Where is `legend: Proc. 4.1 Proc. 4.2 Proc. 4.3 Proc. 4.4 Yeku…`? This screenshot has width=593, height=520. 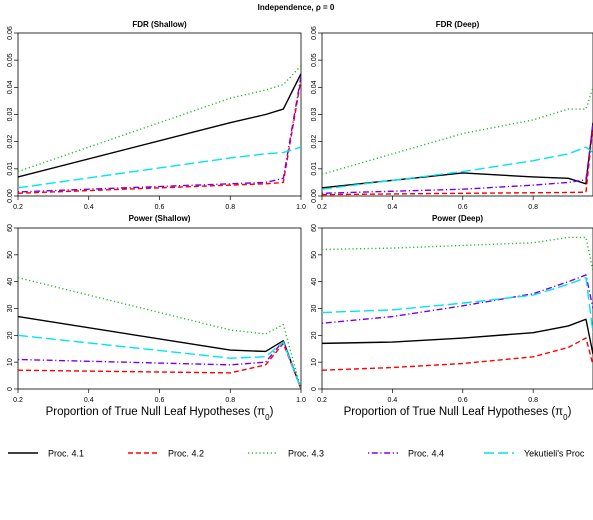
legend: Proc. 4.1 Proc. 4.2 Proc. 4.3 Proc. 4.4 Yeku… is located at coordinates (296, 454).